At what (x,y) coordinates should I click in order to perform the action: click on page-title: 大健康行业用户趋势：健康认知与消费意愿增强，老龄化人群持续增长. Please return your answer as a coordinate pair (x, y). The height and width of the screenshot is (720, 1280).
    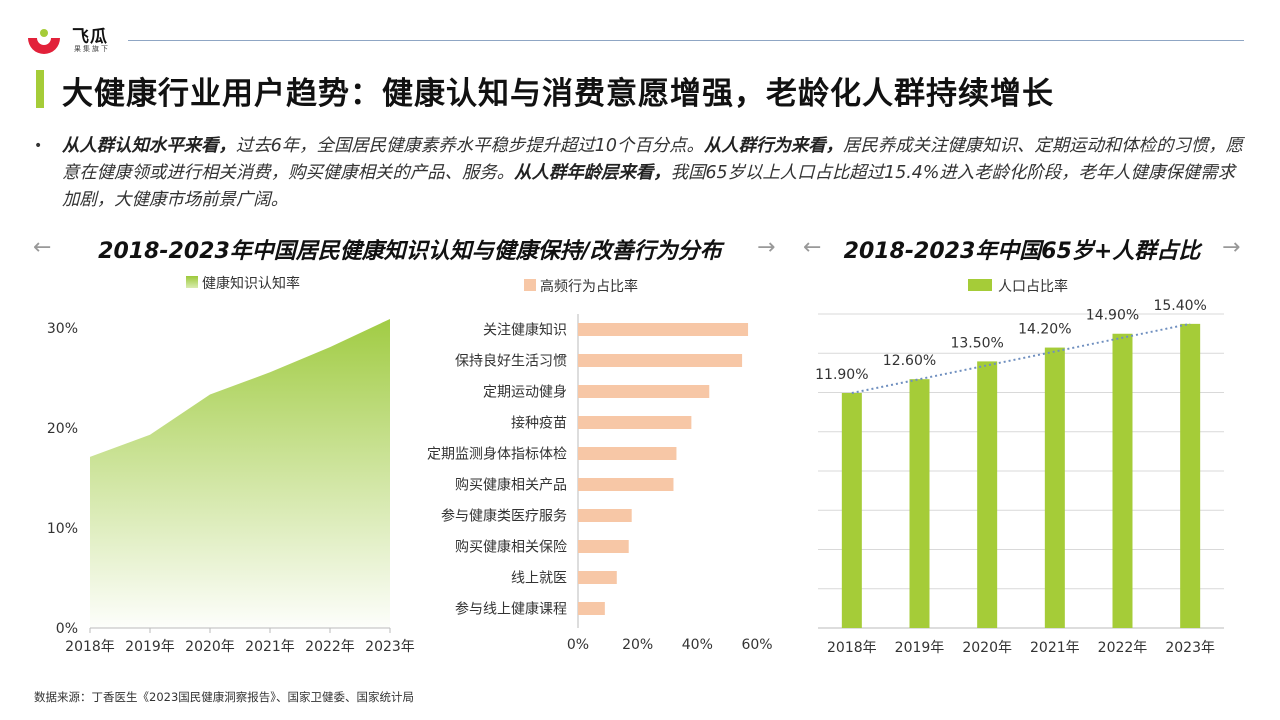
    Looking at the image, I should click on (558, 94).